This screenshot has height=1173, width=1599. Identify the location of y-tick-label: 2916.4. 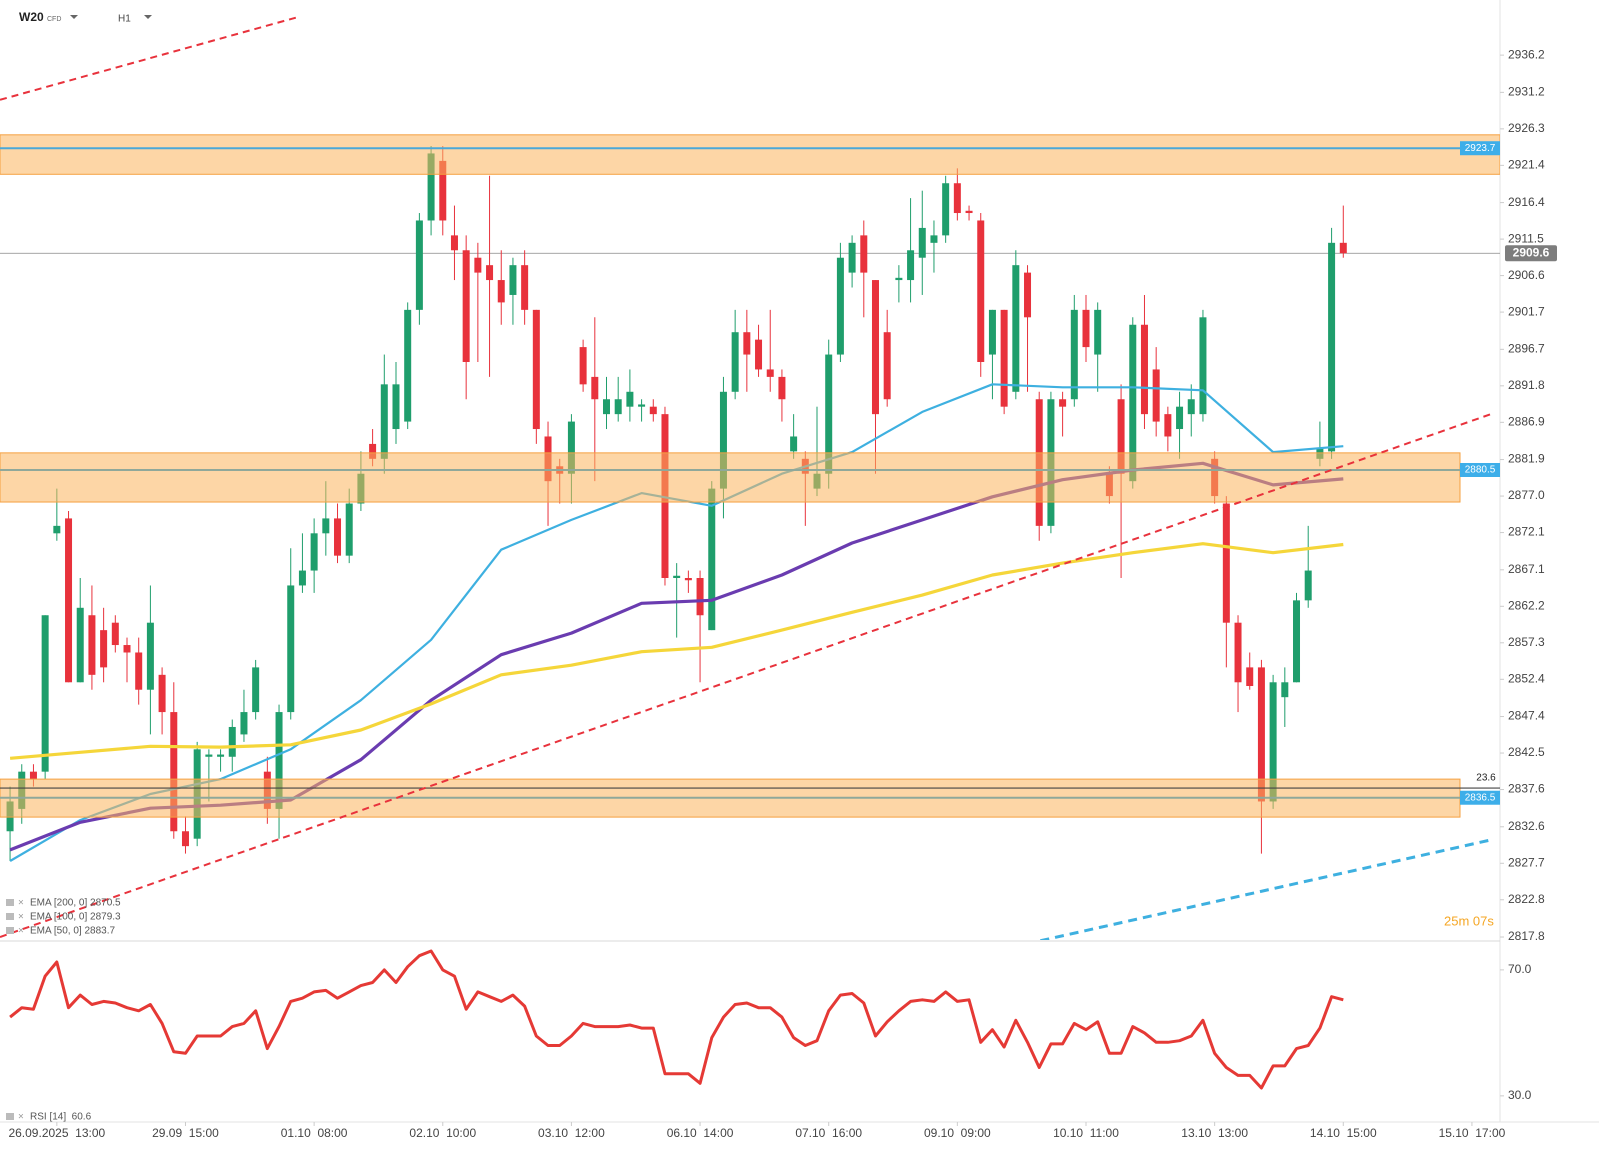
(1526, 202).